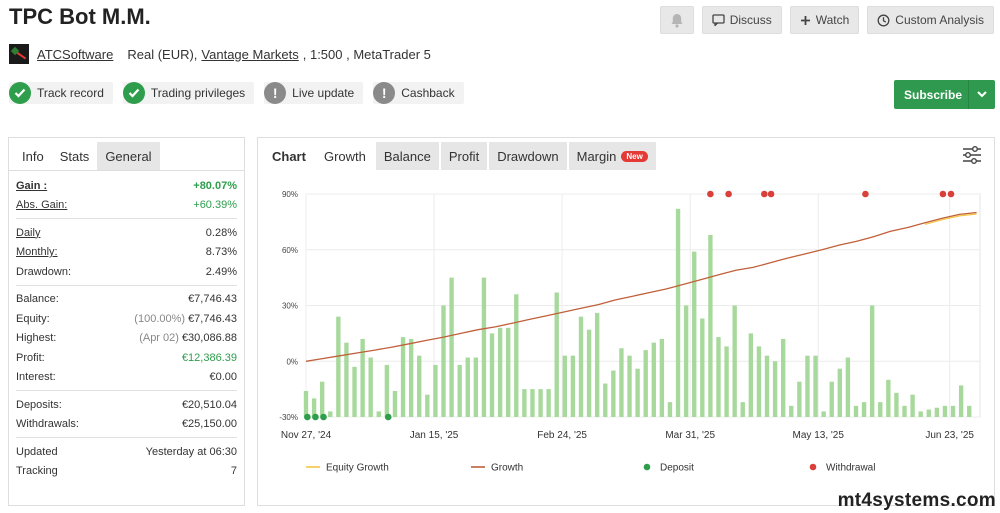  Describe the element at coordinates (75, 54) in the screenshot. I see `owner-link: ATCSoftware` at that location.